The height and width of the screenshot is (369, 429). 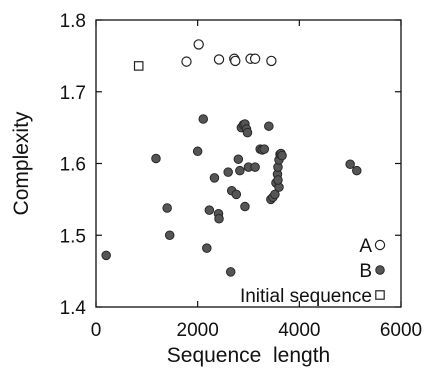 What do you see at coordinates (73, 93) in the screenshot?
I see `y-tick-label: 1.7` at bounding box center [73, 93].